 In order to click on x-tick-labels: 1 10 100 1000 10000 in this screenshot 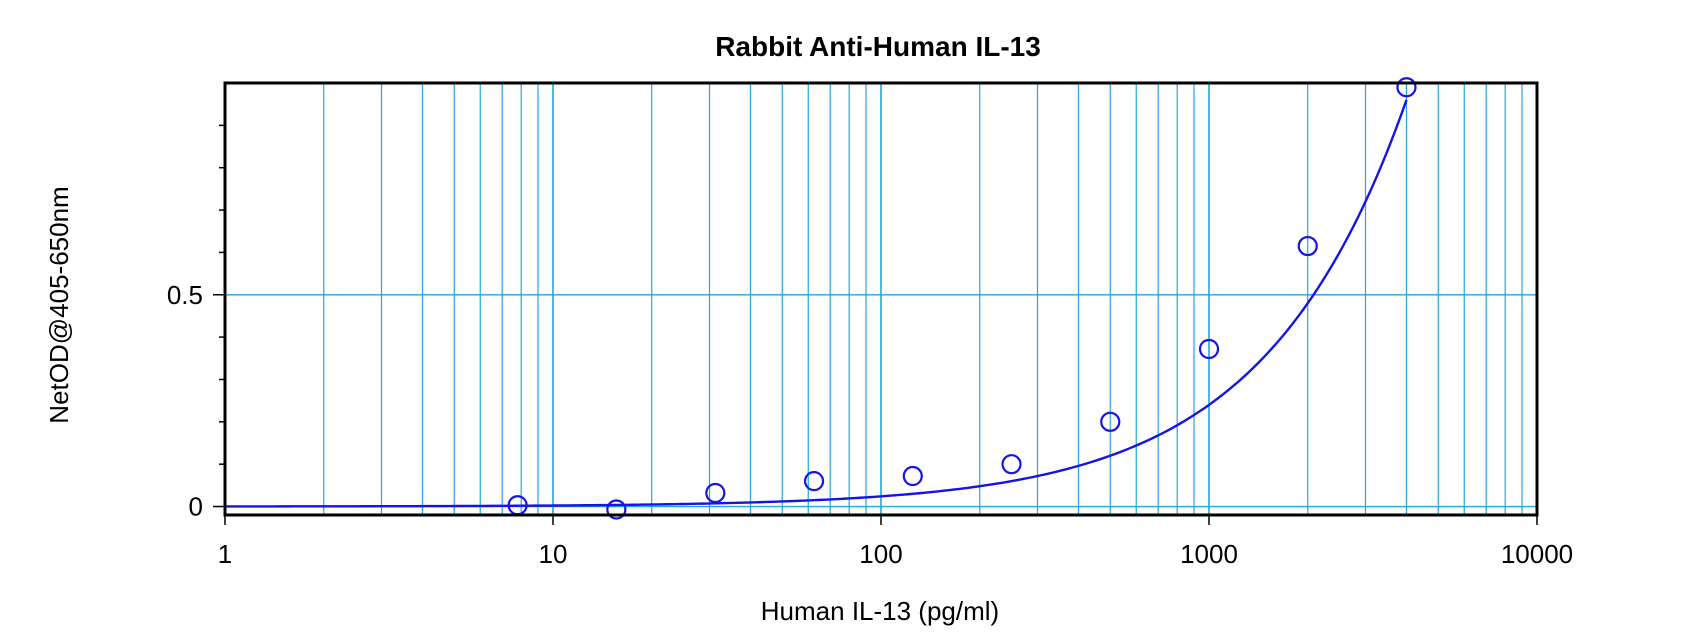, I will do `click(895, 554)`.